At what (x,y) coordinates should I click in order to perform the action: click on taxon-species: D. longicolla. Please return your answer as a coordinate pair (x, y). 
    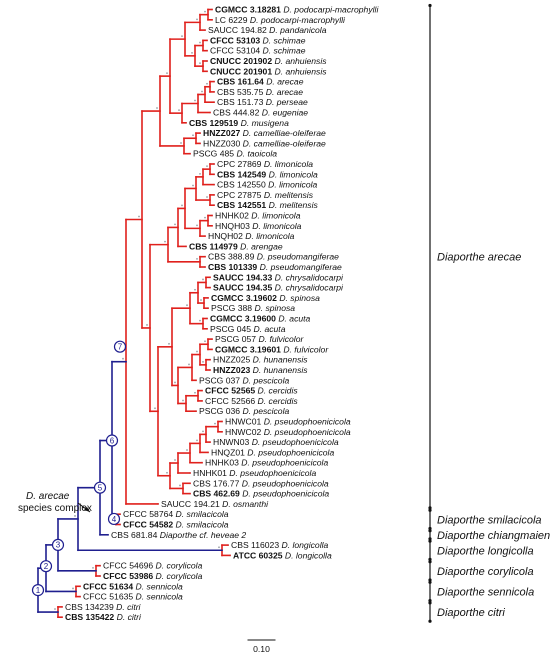
    Looking at the image, I should click on (304, 545).